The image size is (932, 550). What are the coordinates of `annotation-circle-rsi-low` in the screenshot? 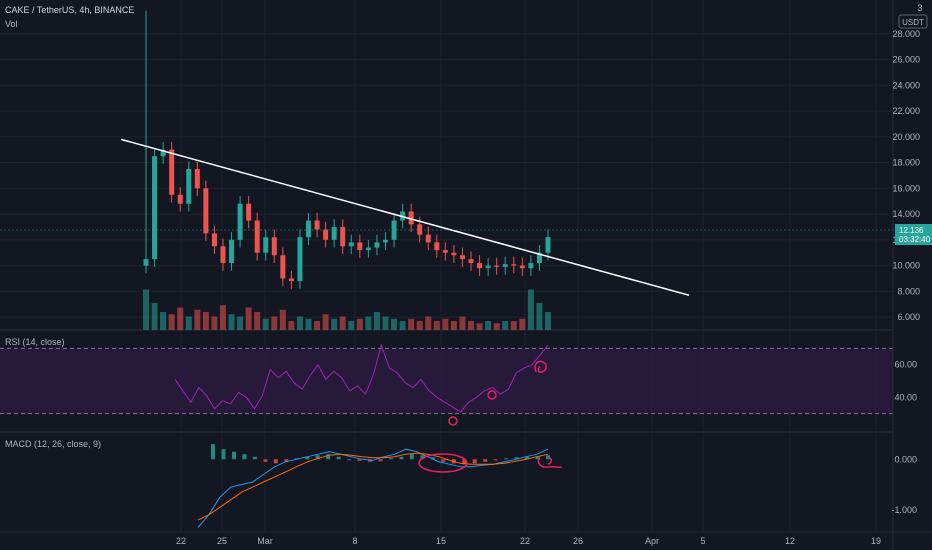 It's located at (453, 421).